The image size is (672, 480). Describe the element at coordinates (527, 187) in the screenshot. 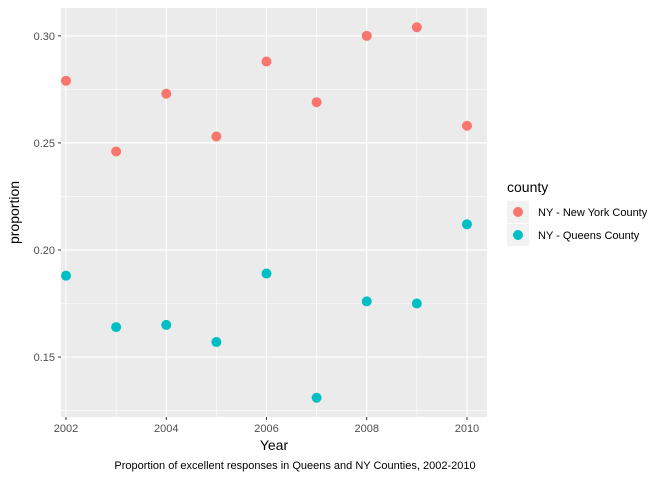

I see `legend-title: county` at that location.